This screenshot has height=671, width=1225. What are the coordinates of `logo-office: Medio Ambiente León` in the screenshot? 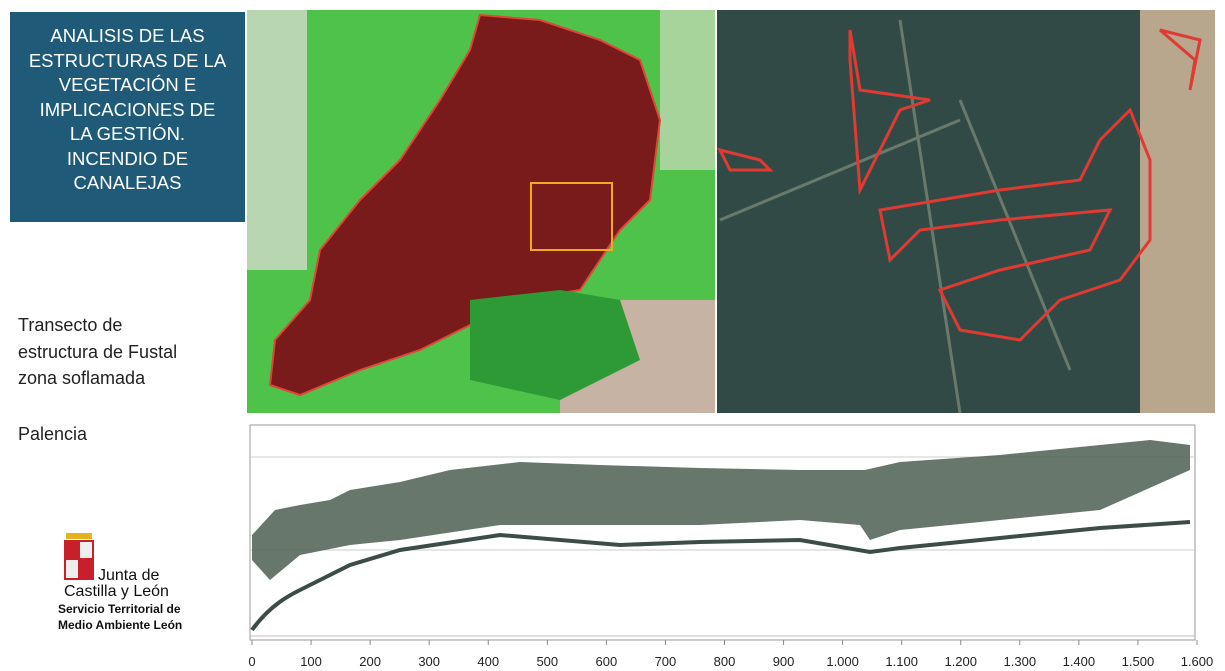 It's located at (120, 625).